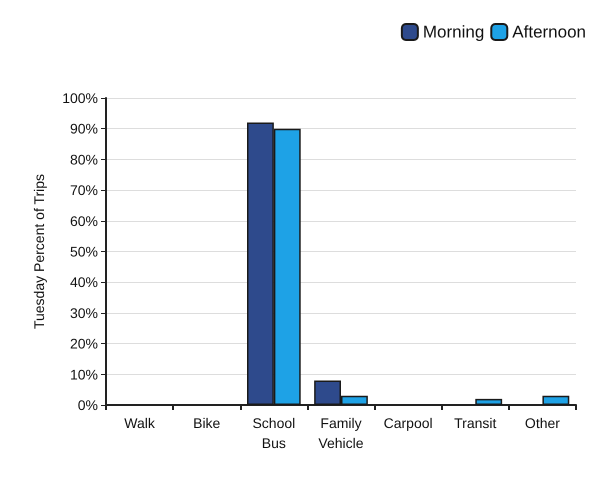 The width and height of the screenshot is (609, 481). What do you see at coordinates (549, 32) in the screenshot?
I see `legend-label: Afternoon` at bounding box center [549, 32].